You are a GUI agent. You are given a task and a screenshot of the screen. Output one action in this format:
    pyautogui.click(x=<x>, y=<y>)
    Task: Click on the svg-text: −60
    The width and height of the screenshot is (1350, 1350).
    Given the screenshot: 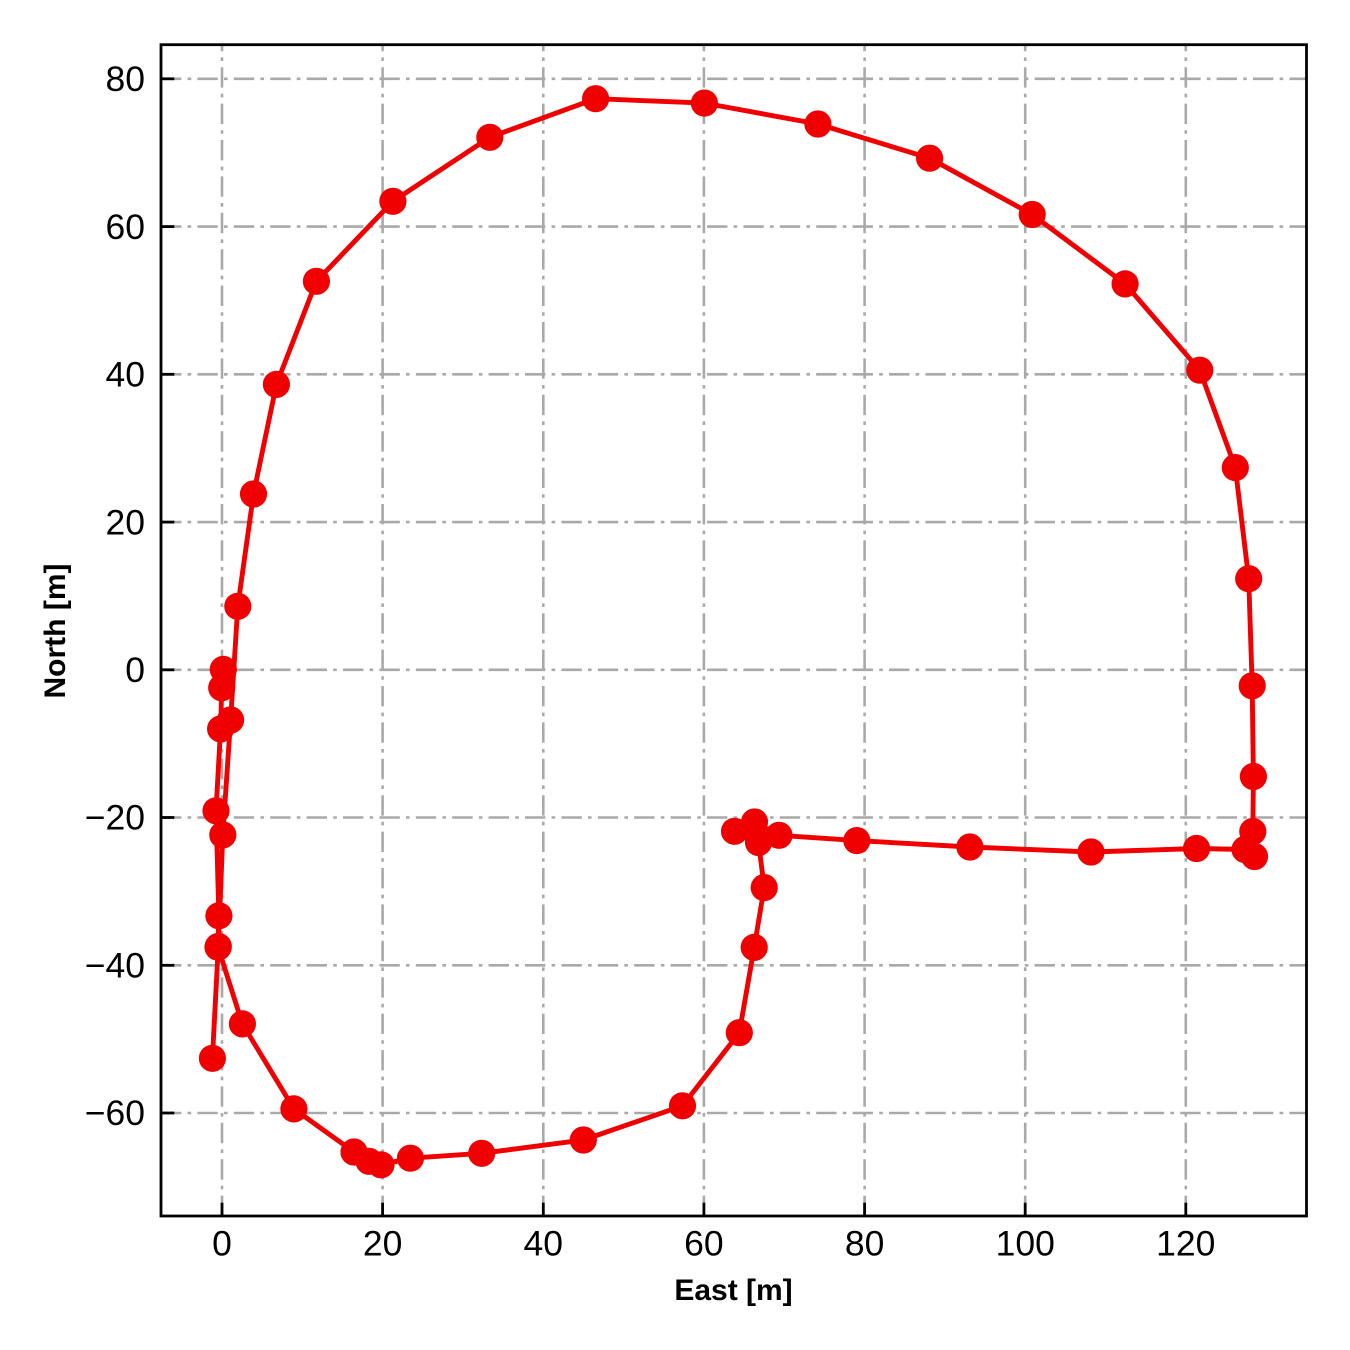 What is the action you would take?
    pyautogui.click(x=115, y=1113)
    